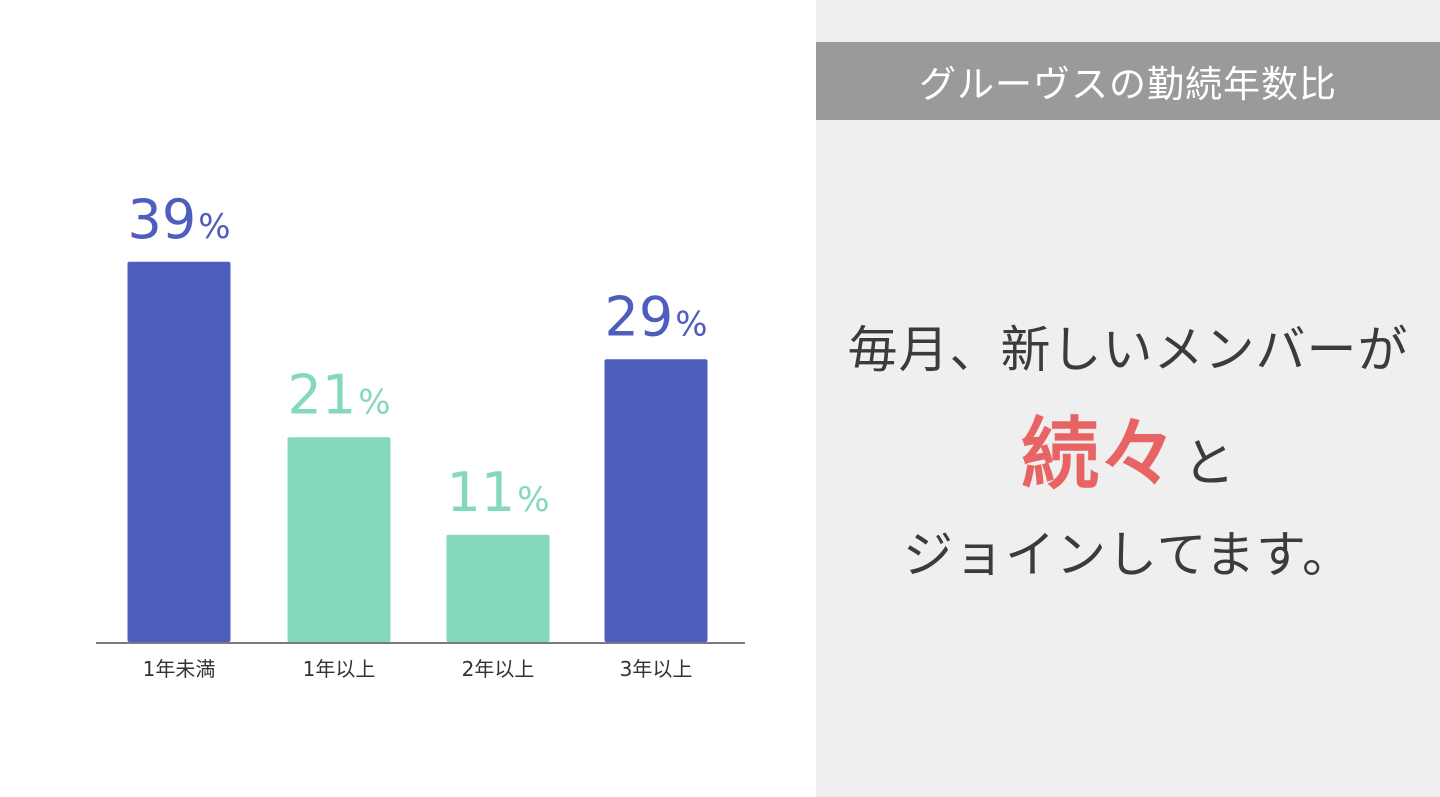 The height and width of the screenshot is (797, 1440). What do you see at coordinates (638, 316) in the screenshot?
I see `value-number-4: 29` at bounding box center [638, 316].